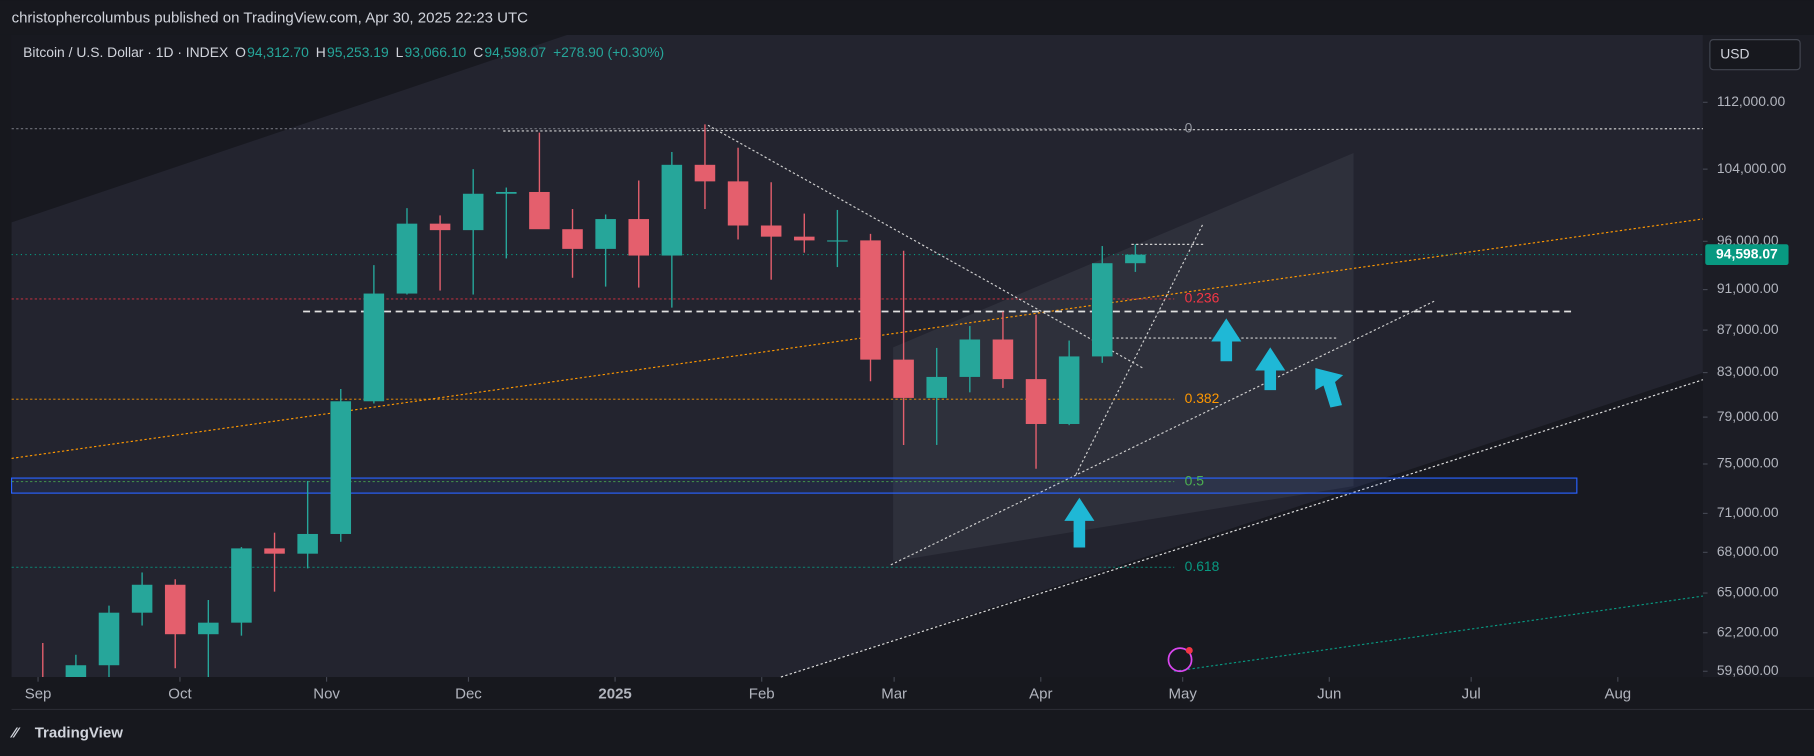  I want to click on chart-title: Bitcoin / U.S. Dollar · 1D · INDEX, so click(125, 52).